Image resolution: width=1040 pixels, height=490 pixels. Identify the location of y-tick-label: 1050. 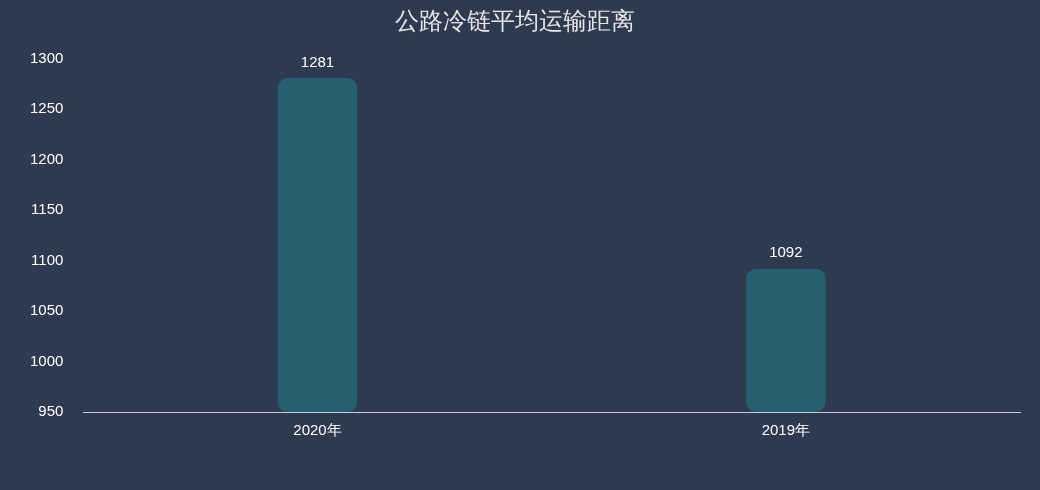
(46, 310).